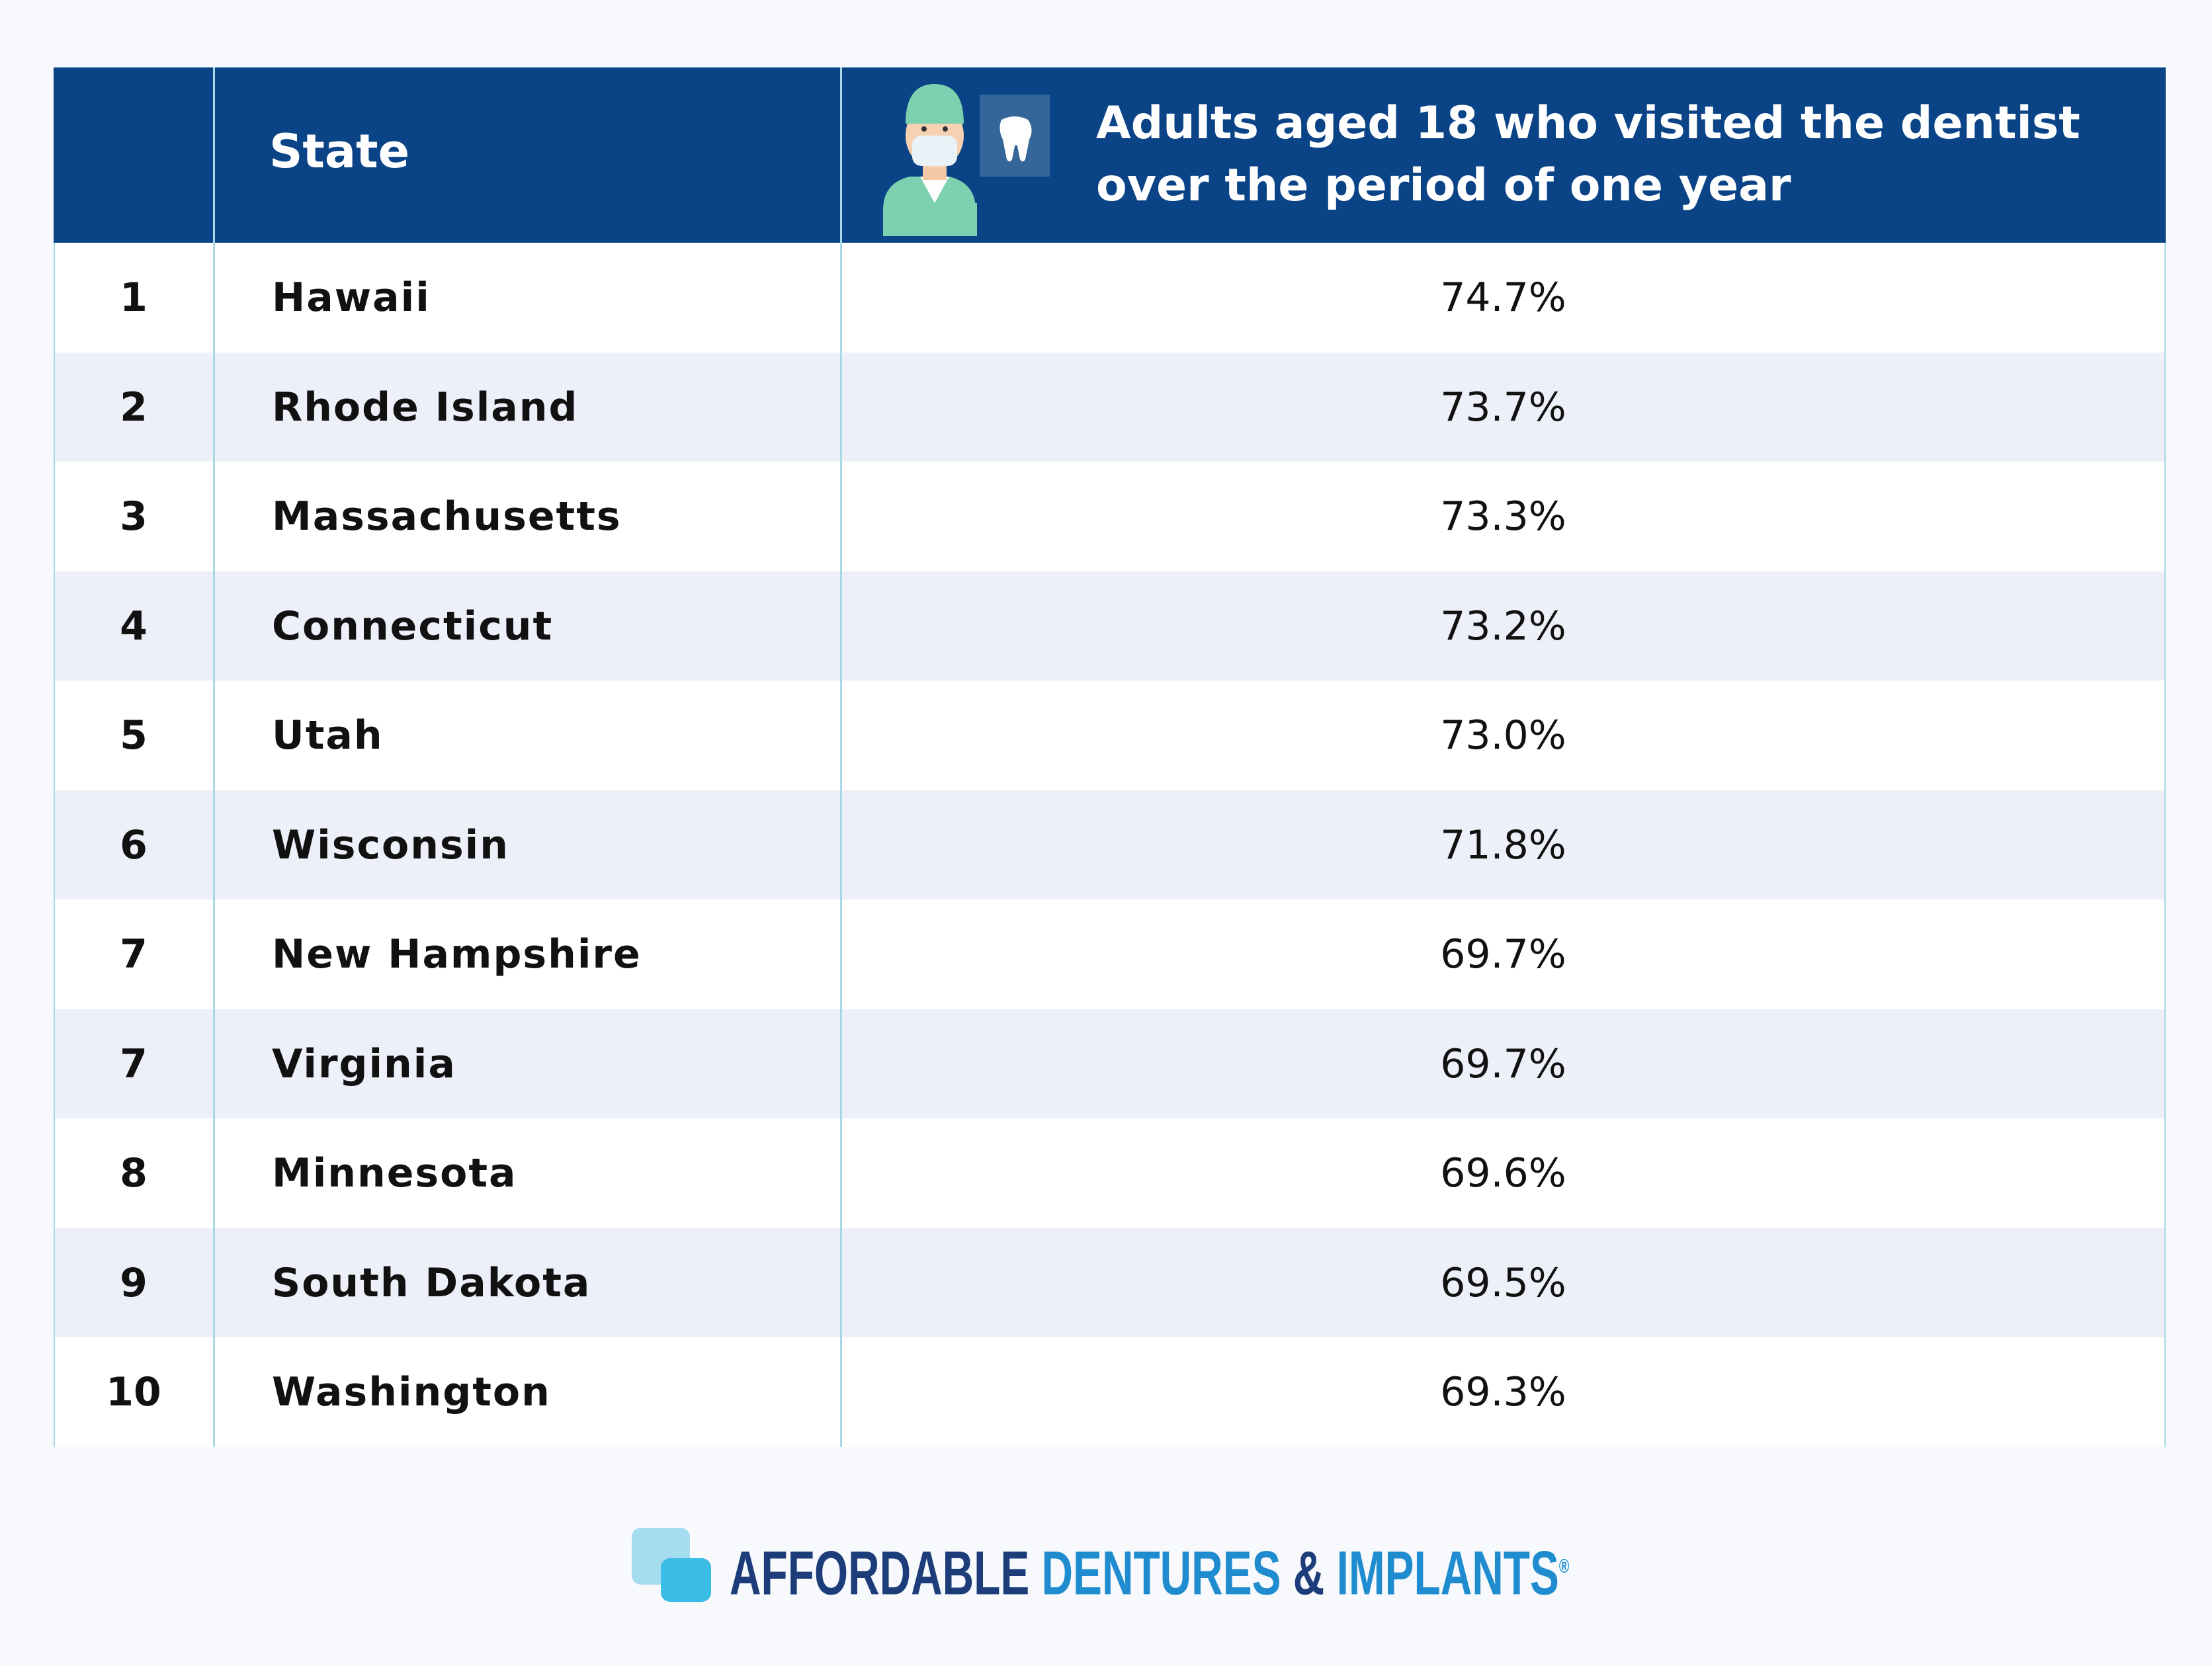 This screenshot has height=1666, width=2212. Describe the element at coordinates (134, 407) in the screenshot. I see `rank-cell: 2` at that location.